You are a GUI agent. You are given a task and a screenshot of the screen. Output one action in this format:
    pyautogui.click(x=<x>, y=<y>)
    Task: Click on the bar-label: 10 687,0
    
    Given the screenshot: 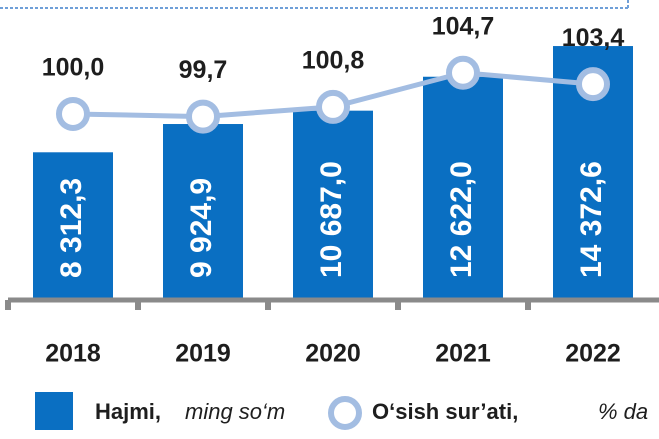 What is the action you would take?
    pyautogui.click(x=331, y=219)
    